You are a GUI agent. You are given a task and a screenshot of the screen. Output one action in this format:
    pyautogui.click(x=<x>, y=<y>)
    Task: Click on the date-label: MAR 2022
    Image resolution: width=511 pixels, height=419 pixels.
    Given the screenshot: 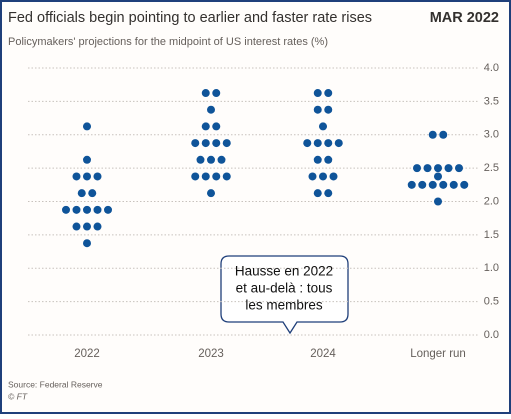 What is the action you would take?
    pyautogui.click(x=464, y=18)
    